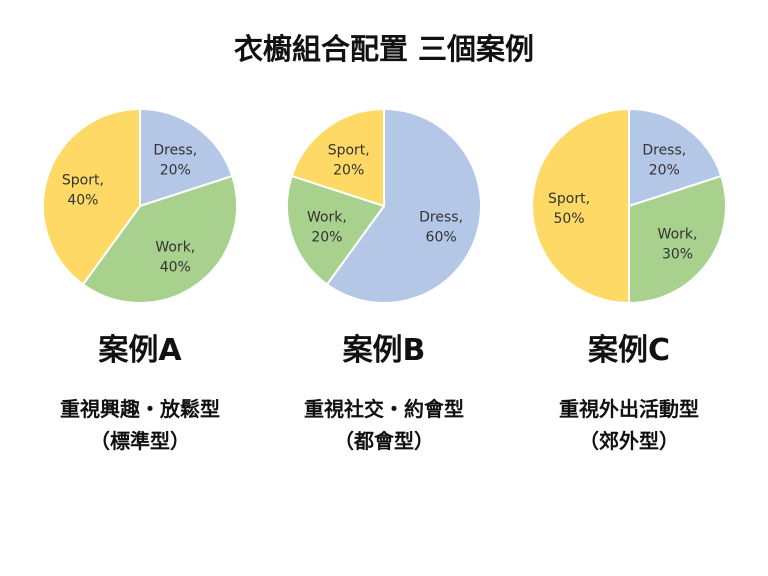  I want to click on pie-chart-case-a: Dress, 20% Work, 40% Sport, 40%, so click(140, 205).